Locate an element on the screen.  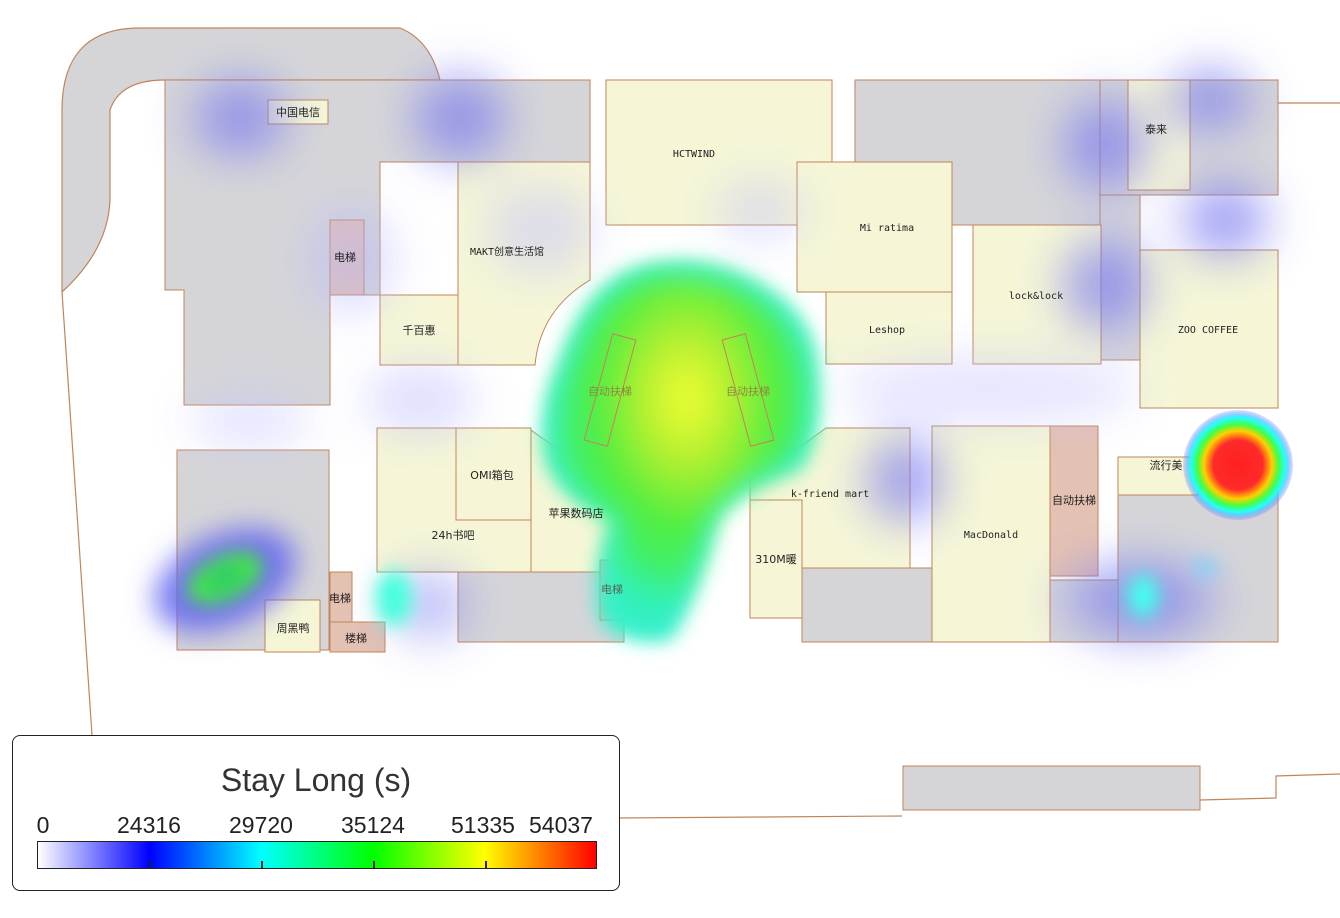
store-label: 泰来 is located at coordinates (1156, 129).